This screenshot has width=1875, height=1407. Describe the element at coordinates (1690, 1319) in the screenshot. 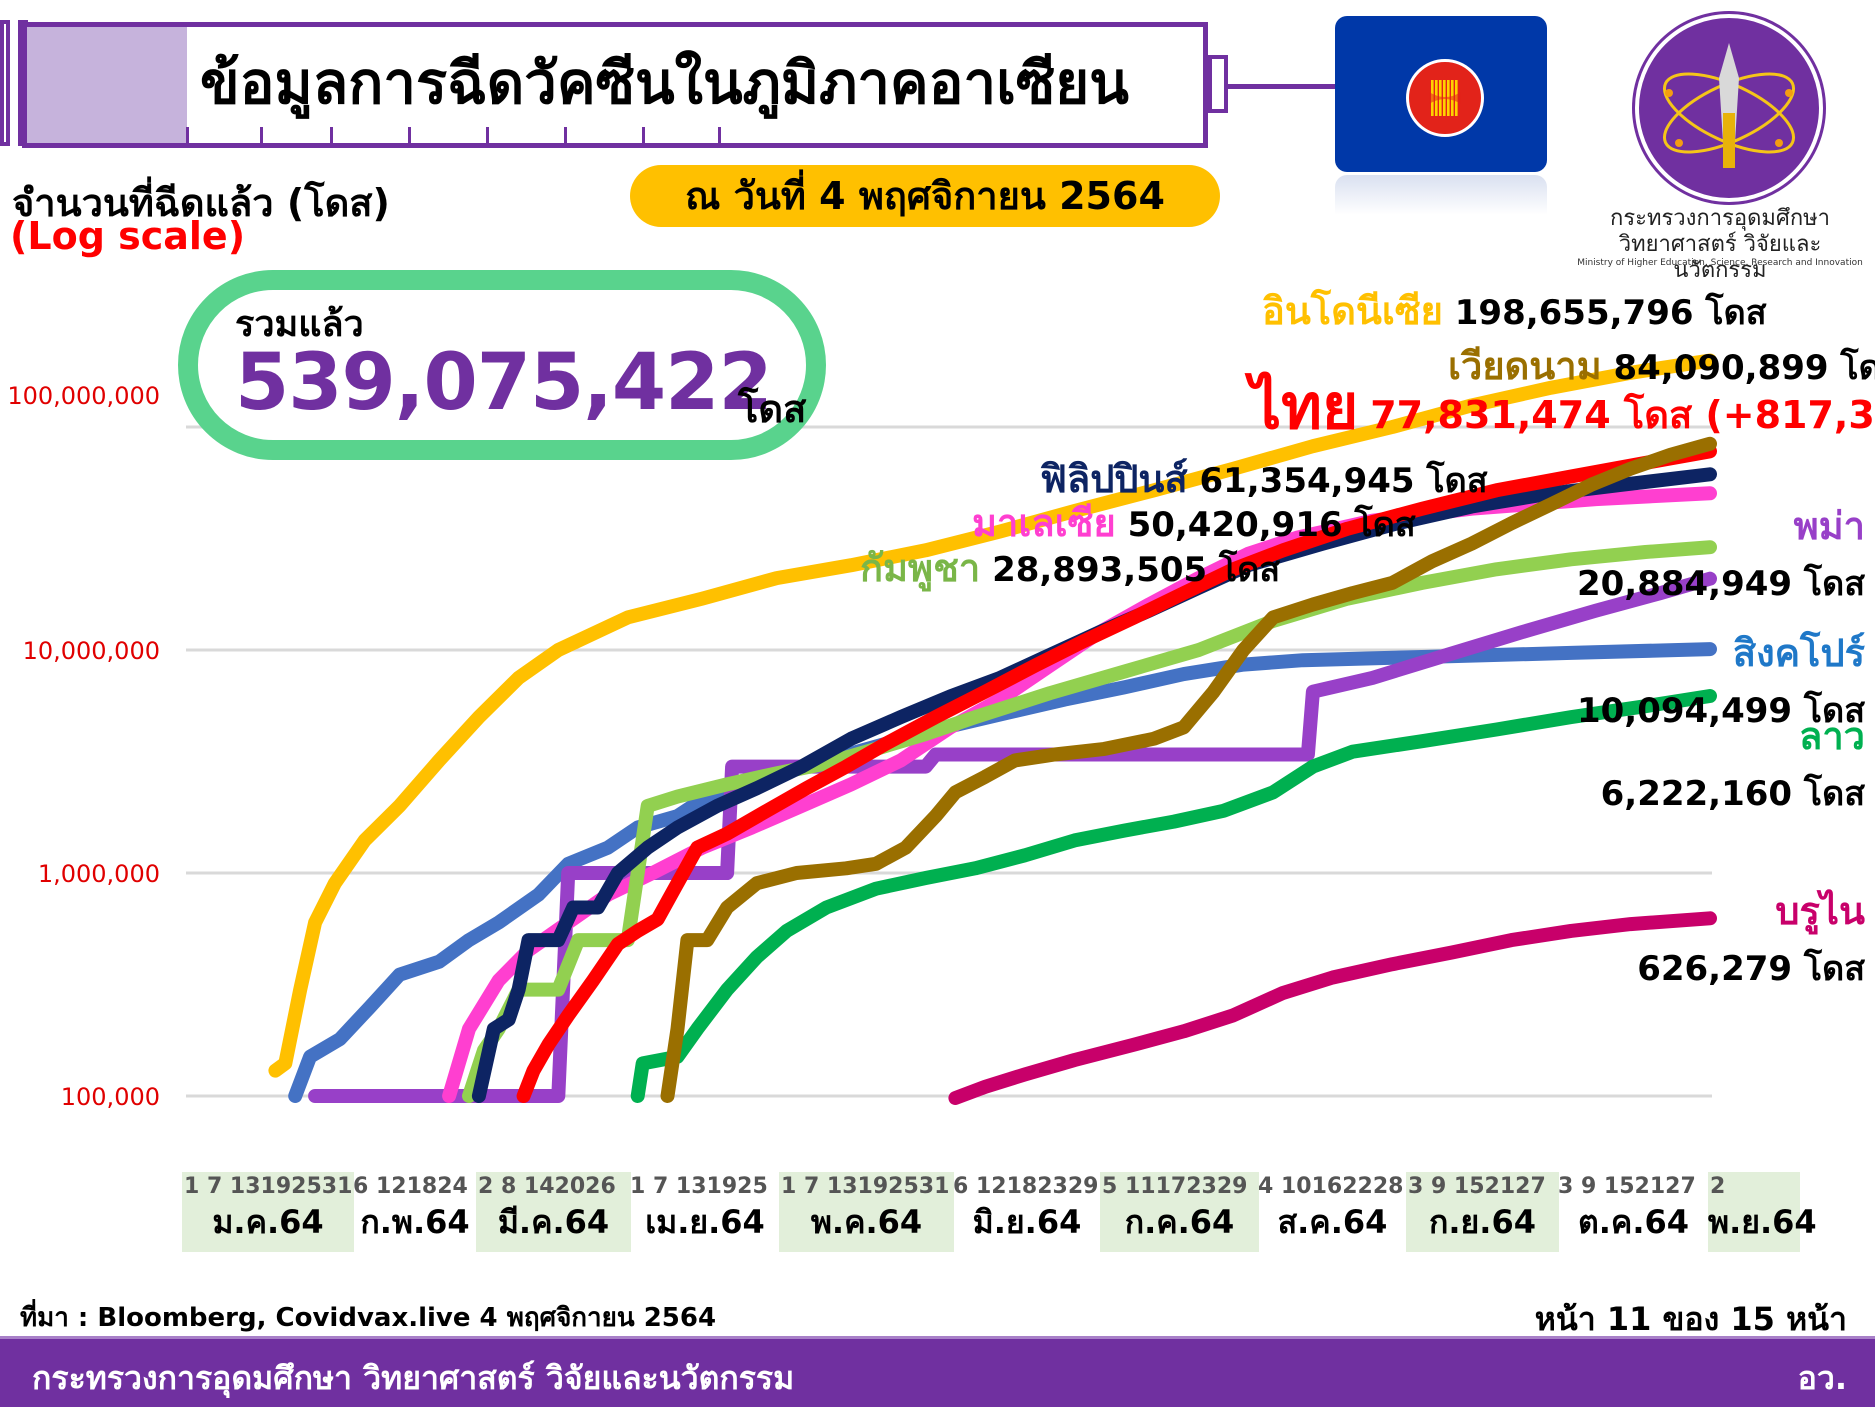

I see `page-number: หน้า 11 ของ 15 หน้า` at that location.